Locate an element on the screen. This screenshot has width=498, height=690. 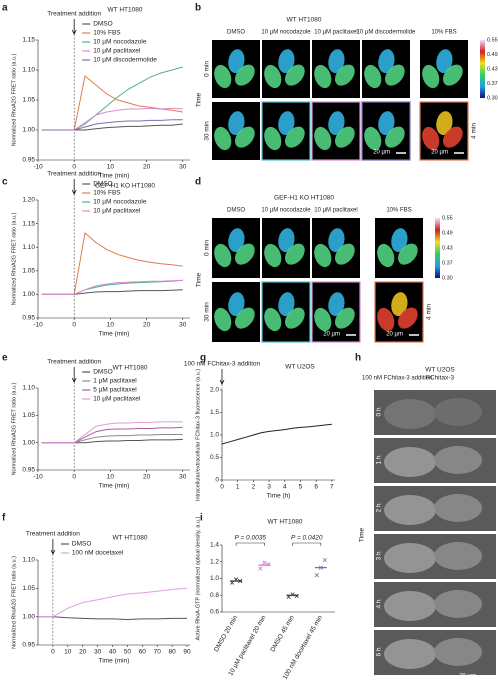
panel-label: i is located at coordinates (201, 518).